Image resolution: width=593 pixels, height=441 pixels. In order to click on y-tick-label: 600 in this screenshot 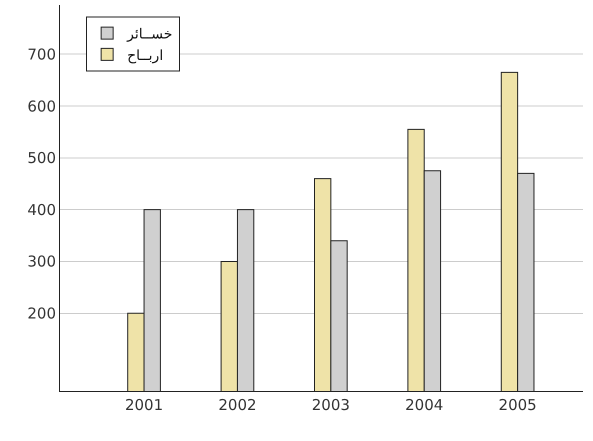, I will do `click(41, 106)`.